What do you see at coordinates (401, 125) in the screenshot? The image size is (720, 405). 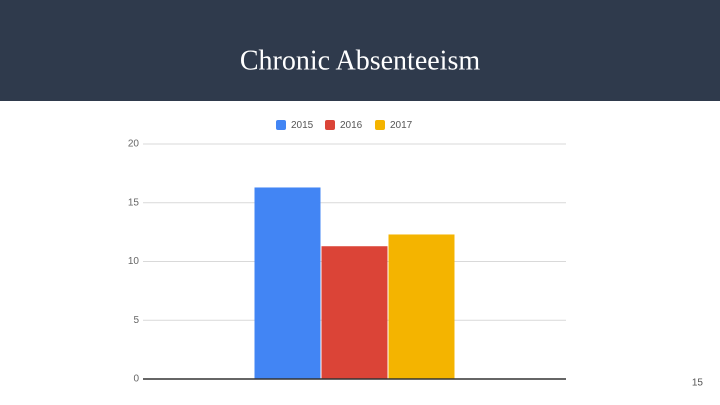 I see `legend-label: 2017` at bounding box center [401, 125].